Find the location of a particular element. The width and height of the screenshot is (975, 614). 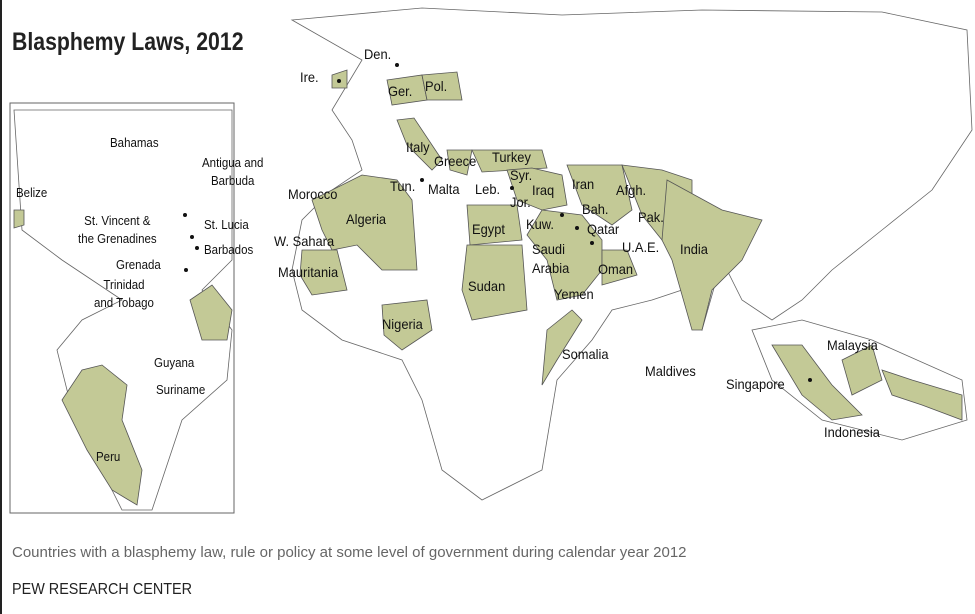

country-label: Mauritania is located at coordinates (308, 272).